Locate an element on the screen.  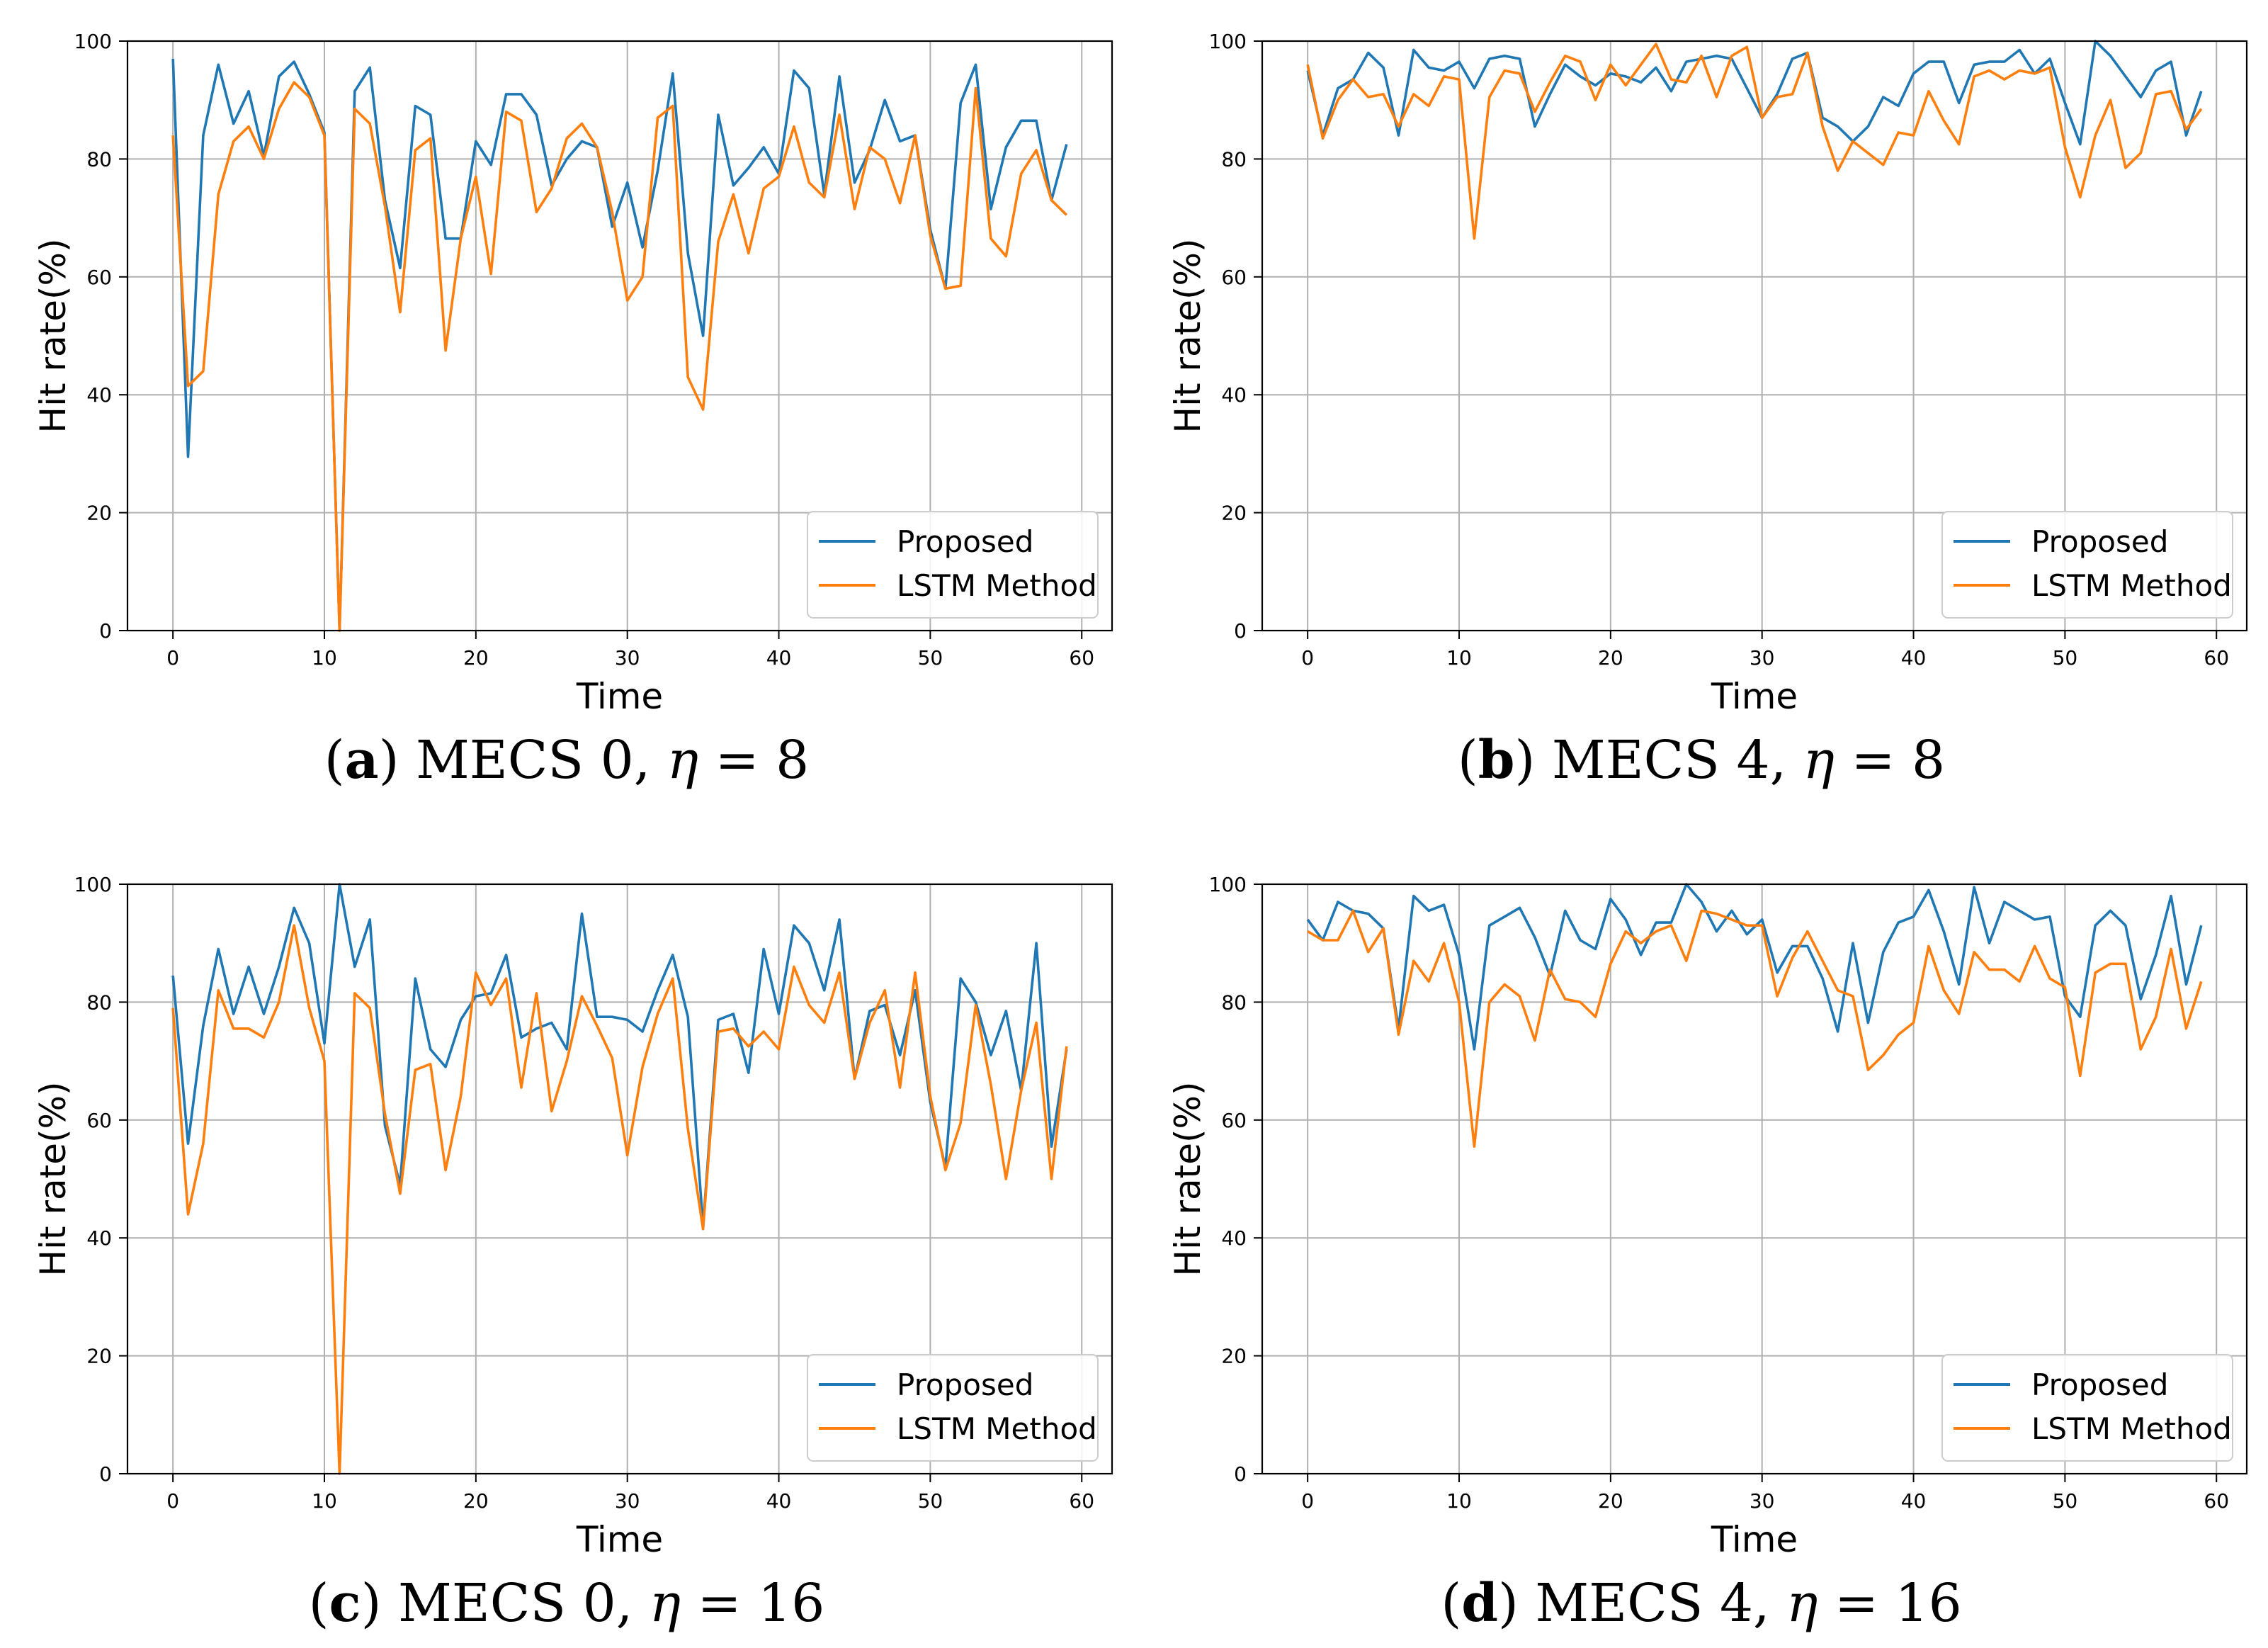
caption-letter: c is located at coordinates (345, 1604).